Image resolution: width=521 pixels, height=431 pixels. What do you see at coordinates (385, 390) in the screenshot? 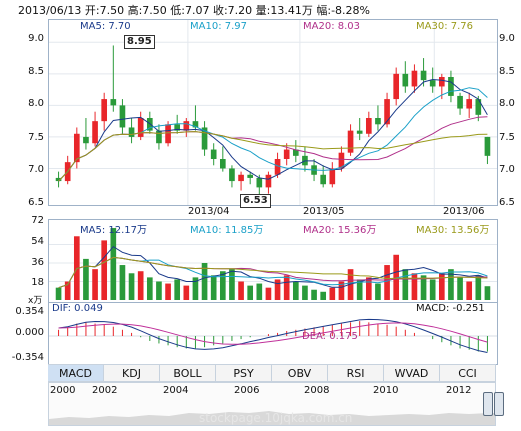
I see `year-label: 2010` at bounding box center [385, 390].